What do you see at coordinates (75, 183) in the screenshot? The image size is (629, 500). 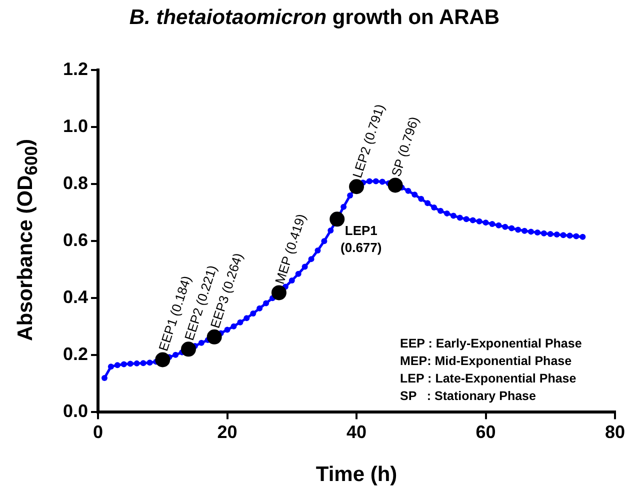 I see `y-tick-label: 0.8` at bounding box center [75, 183].